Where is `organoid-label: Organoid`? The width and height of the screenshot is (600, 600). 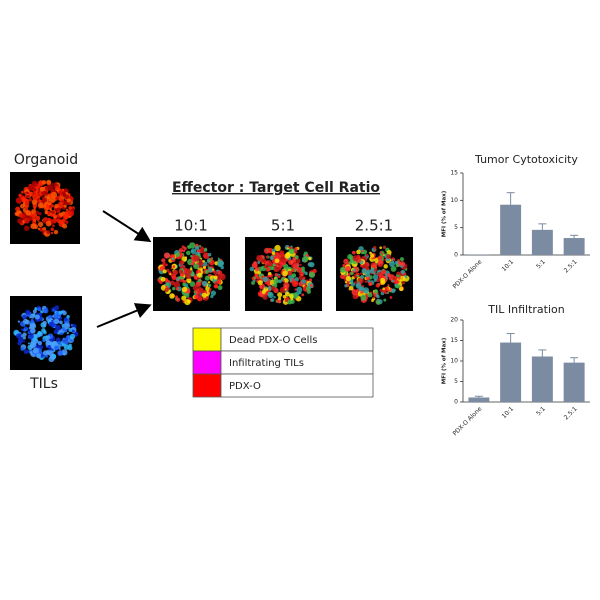
organoid-label: Organoid is located at coordinates (46, 160).